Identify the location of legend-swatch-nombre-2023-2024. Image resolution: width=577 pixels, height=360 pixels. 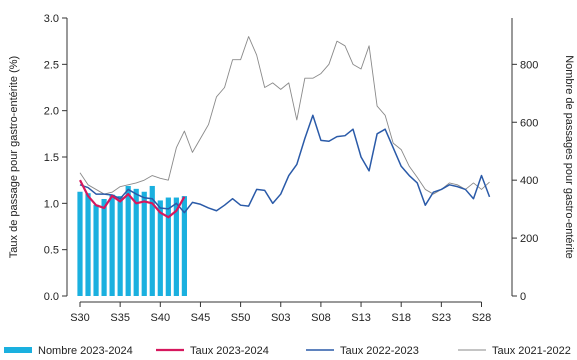
(18, 350).